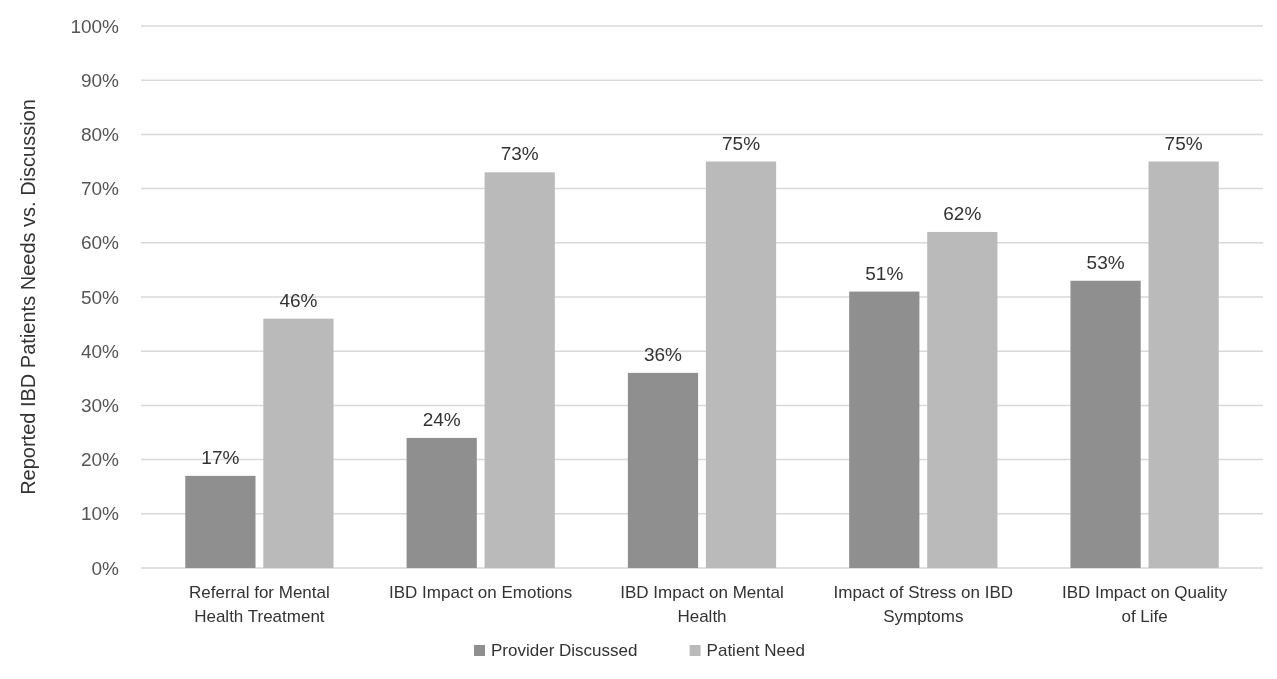 The image size is (1277, 679). What do you see at coordinates (441, 419) in the screenshot?
I see `data-label: 24%` at bounding box center [441, 419].